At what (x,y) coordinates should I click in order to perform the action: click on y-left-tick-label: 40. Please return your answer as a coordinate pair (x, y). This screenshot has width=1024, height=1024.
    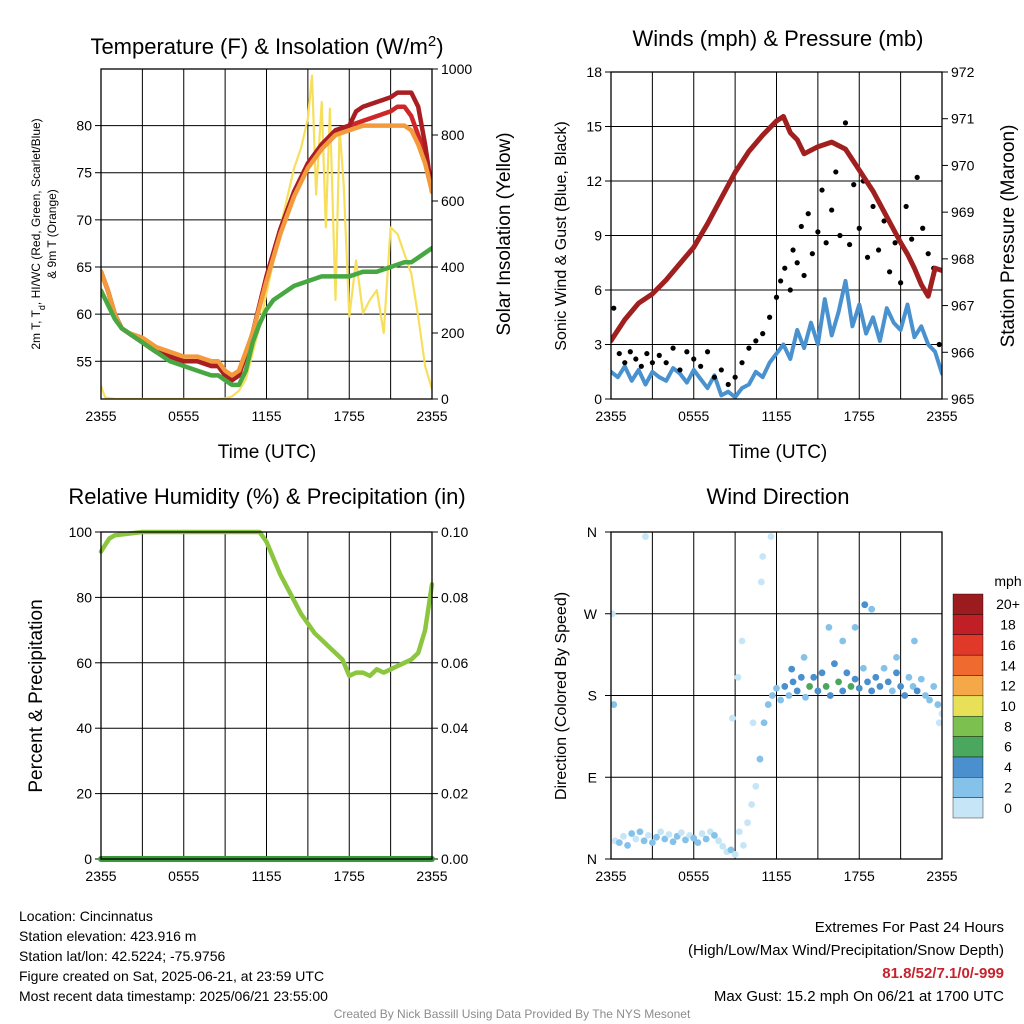
    Looking at the image, I should click on (84, 728).